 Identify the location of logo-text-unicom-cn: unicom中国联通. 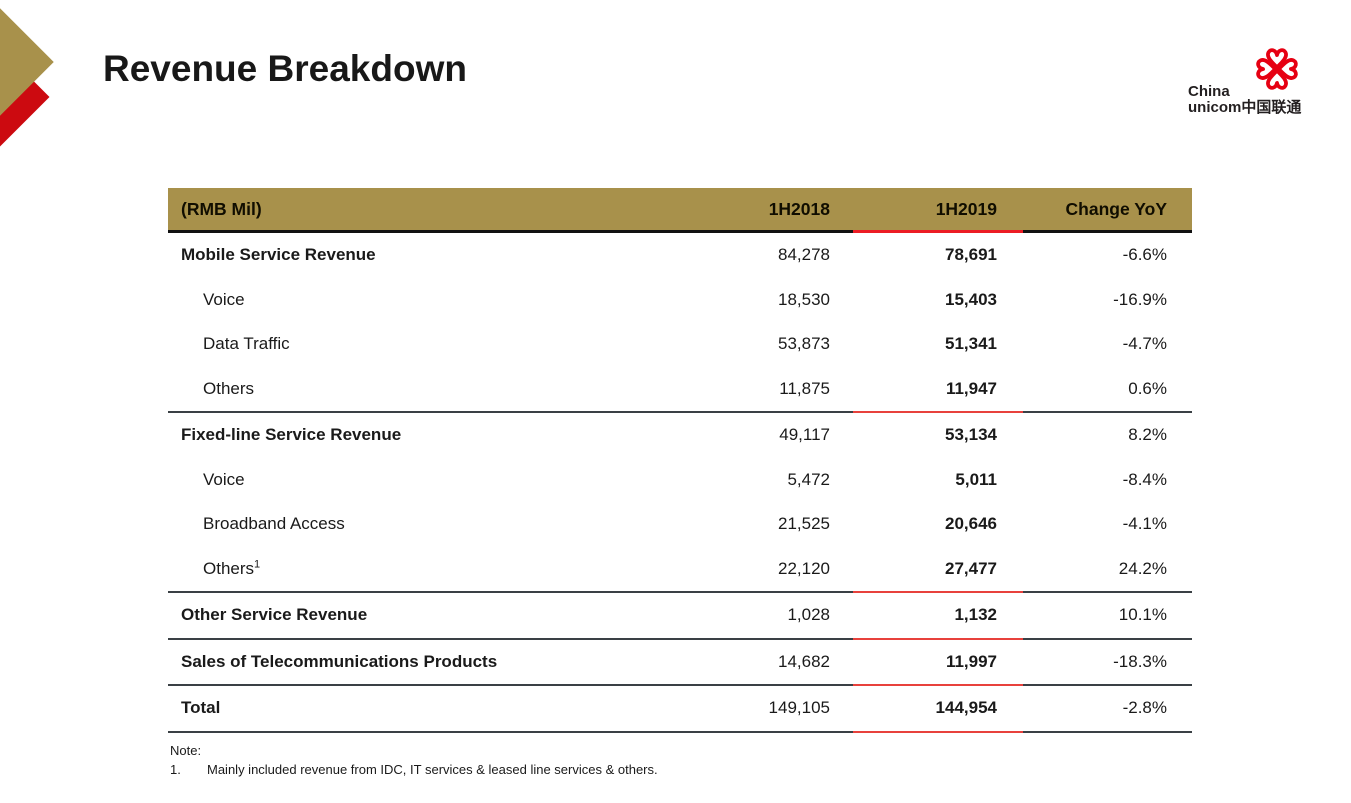
(1244, 108).